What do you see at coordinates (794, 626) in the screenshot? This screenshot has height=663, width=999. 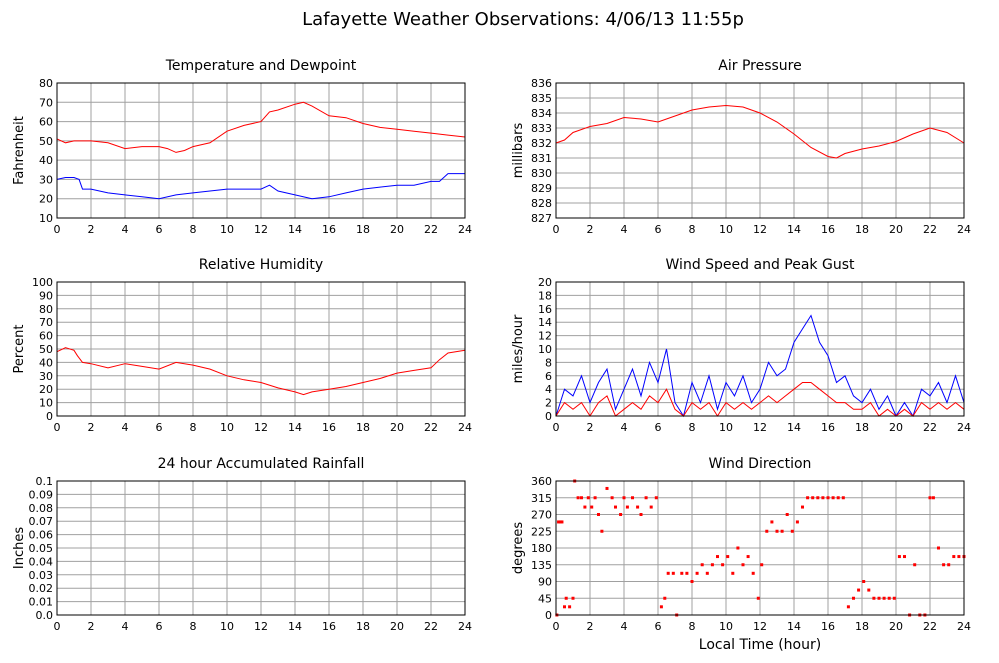 I see `direction-x-tick-label: 14` at bounding box center [794, 626].